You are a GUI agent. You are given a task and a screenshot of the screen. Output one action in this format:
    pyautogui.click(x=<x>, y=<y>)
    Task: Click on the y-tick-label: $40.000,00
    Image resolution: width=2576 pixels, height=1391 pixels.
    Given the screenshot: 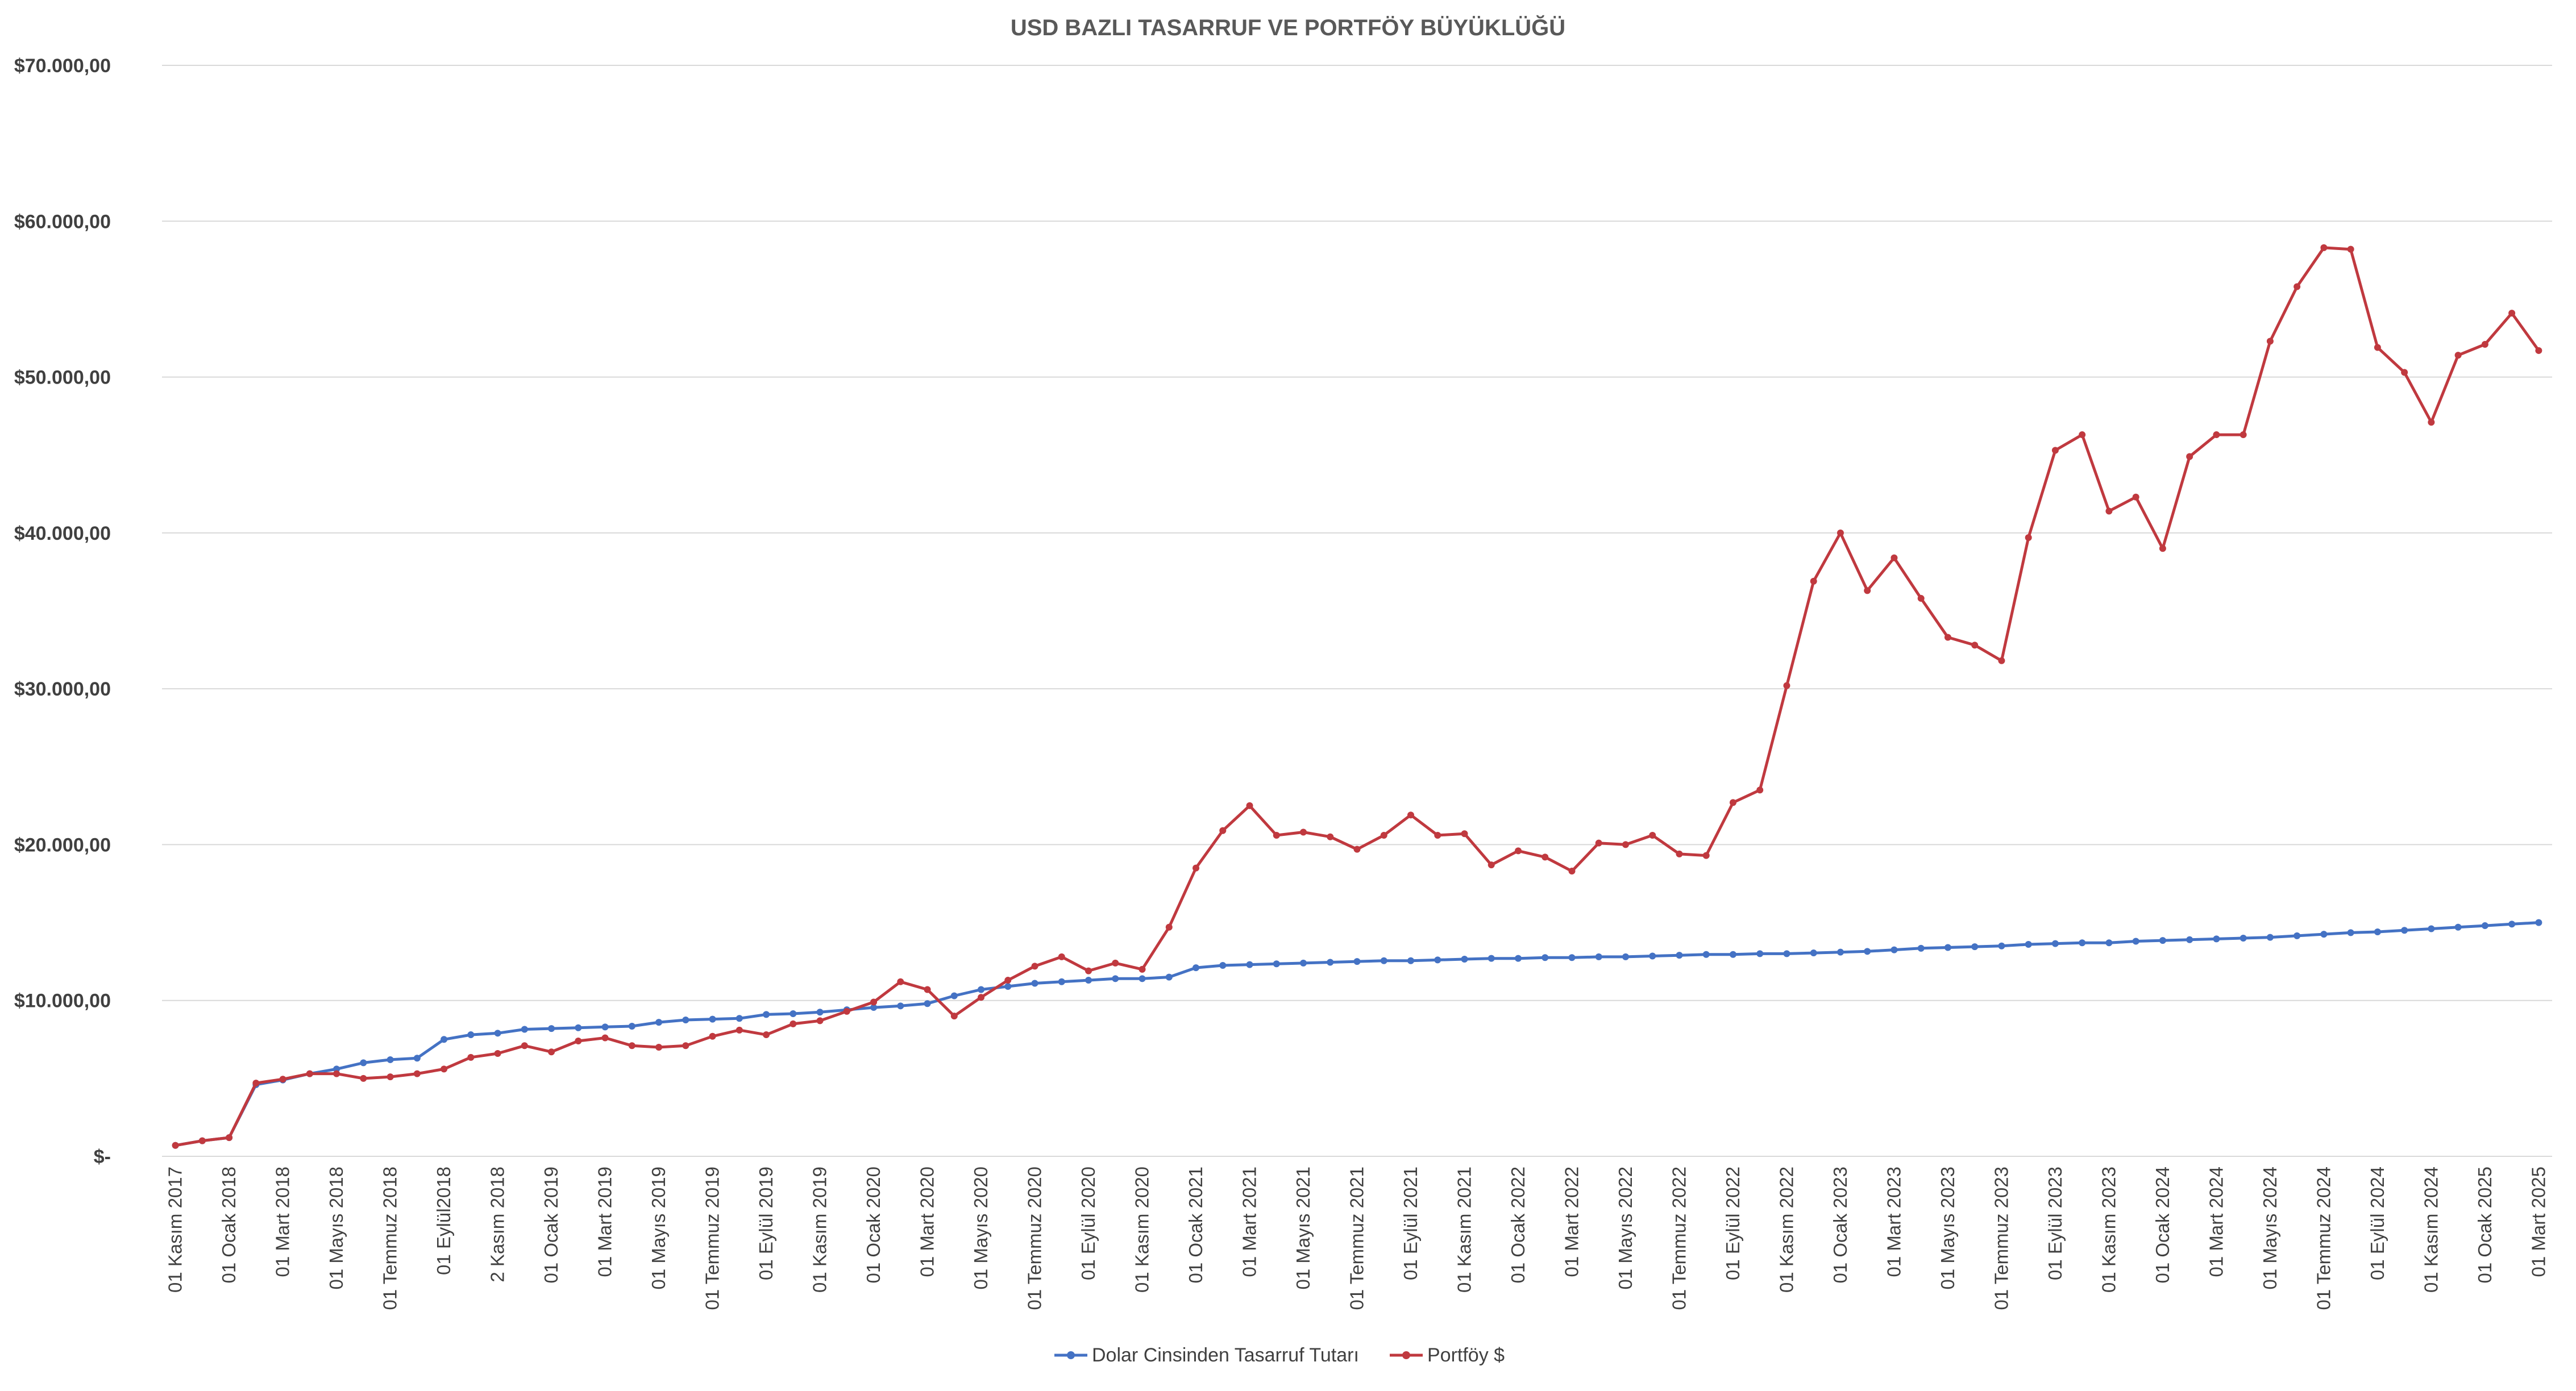 What is the action you would take?
    pyautogui.click(x=63, y=533)
    